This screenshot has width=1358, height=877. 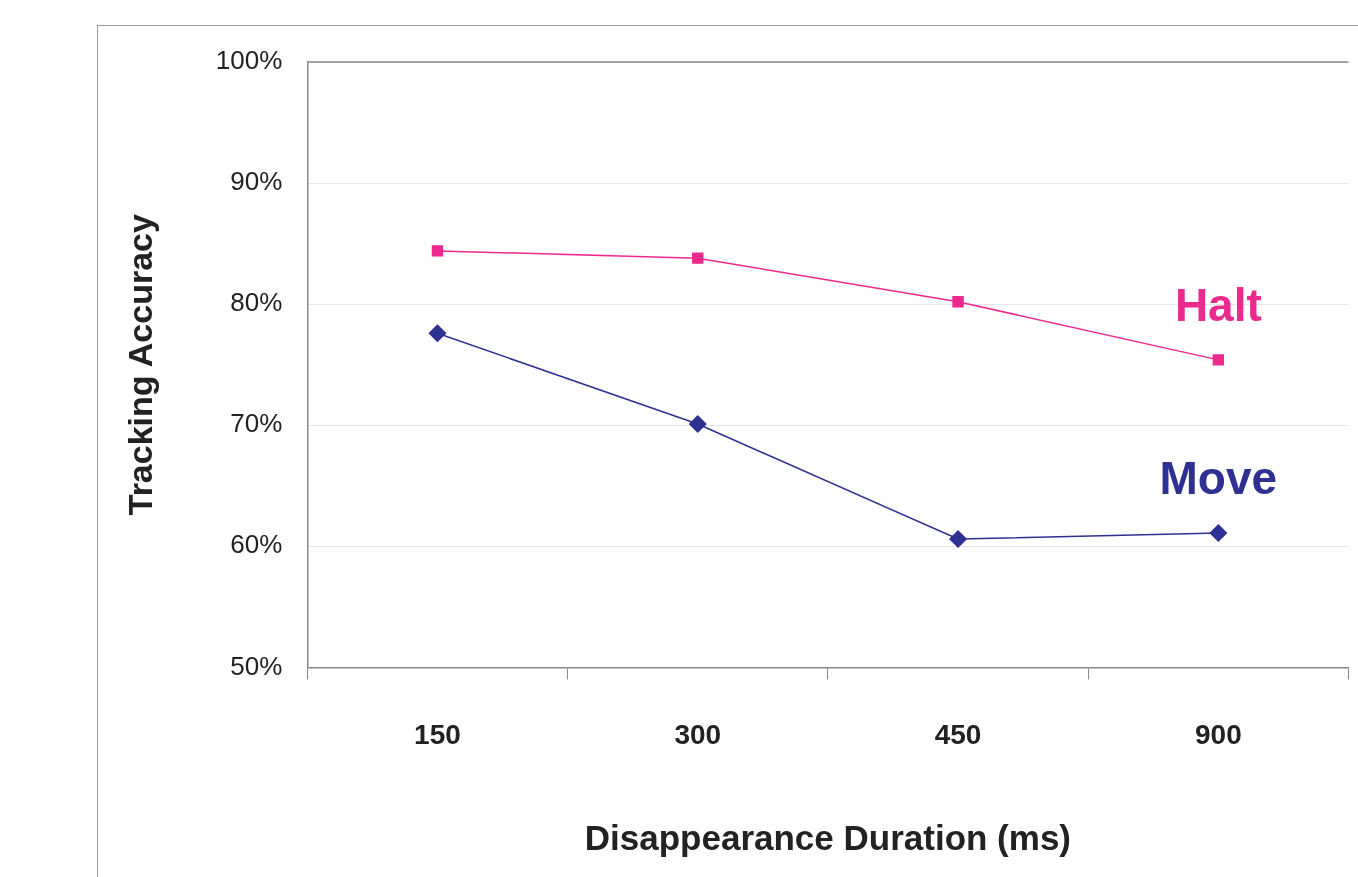 What do you see at coordinates (1218, 304) in the screenshot?
I see `series-label: Halt` at bounding box center [1218, 304].